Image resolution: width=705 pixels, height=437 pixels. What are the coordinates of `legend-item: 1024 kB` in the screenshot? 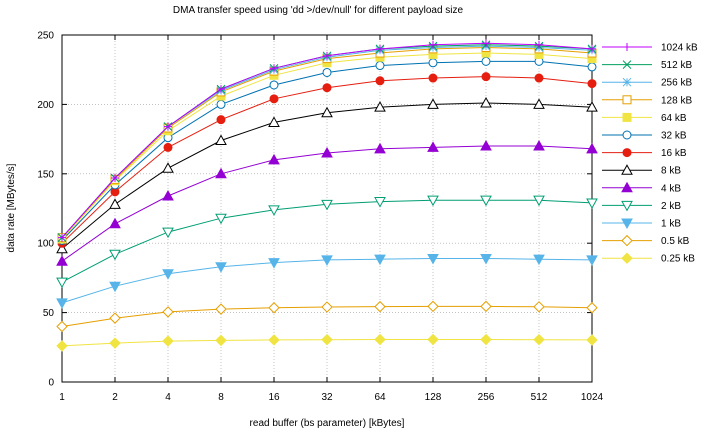 It's located at (650, 48).